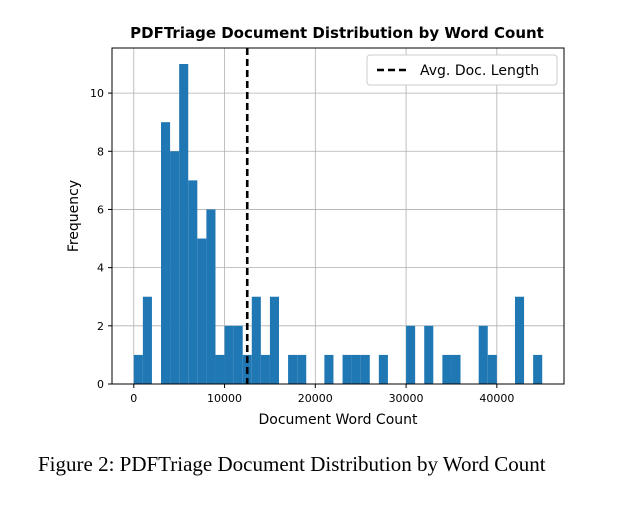 The height and width of the screenshot is (527, 637). Describe the element at coordinates (315, 398) in the screenshot. I see `x-tick-label: 20000` at that location.